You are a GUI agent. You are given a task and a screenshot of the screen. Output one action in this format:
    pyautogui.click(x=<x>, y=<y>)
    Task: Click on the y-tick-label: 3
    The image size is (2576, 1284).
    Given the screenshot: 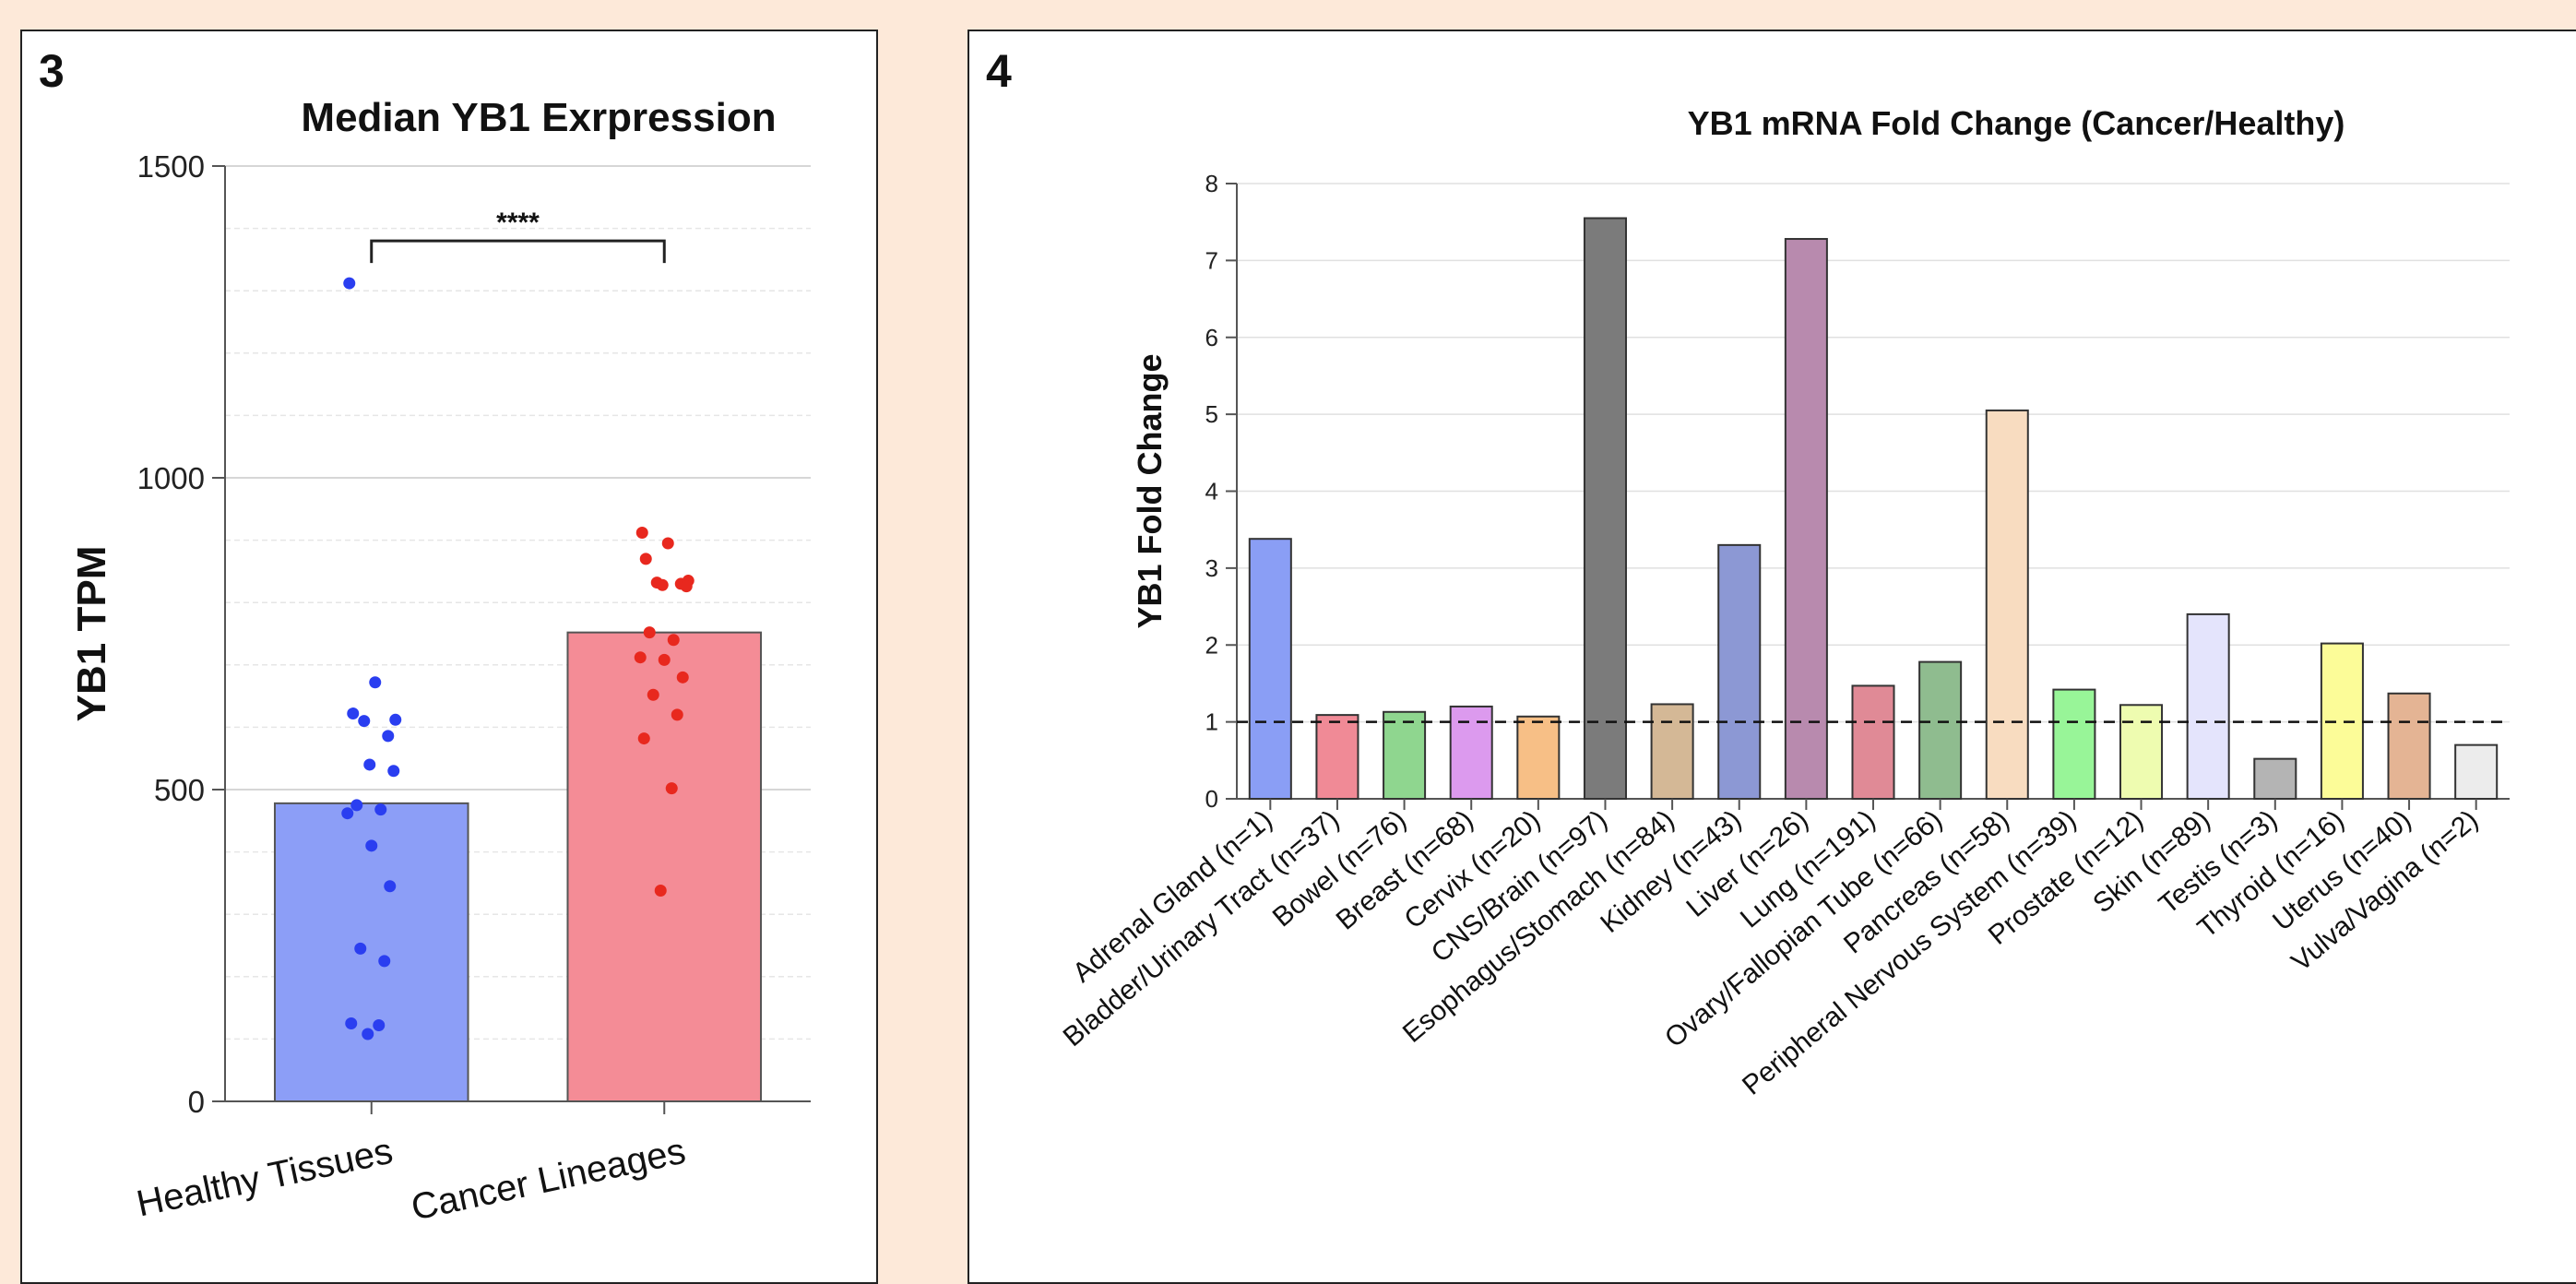 What is the action you would take?
    pyautogui.click(x=1211, y=568)
    